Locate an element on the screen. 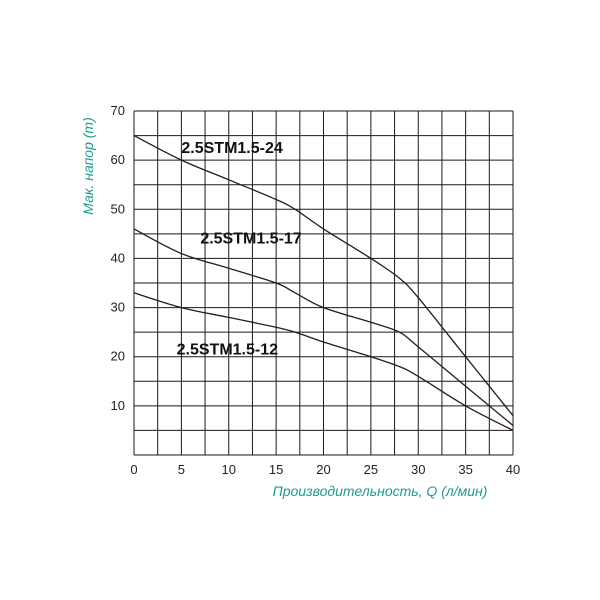 The width and height of the screenshot is (600, 600). x-tick-label: 40 is located at coordinates (513, 469).